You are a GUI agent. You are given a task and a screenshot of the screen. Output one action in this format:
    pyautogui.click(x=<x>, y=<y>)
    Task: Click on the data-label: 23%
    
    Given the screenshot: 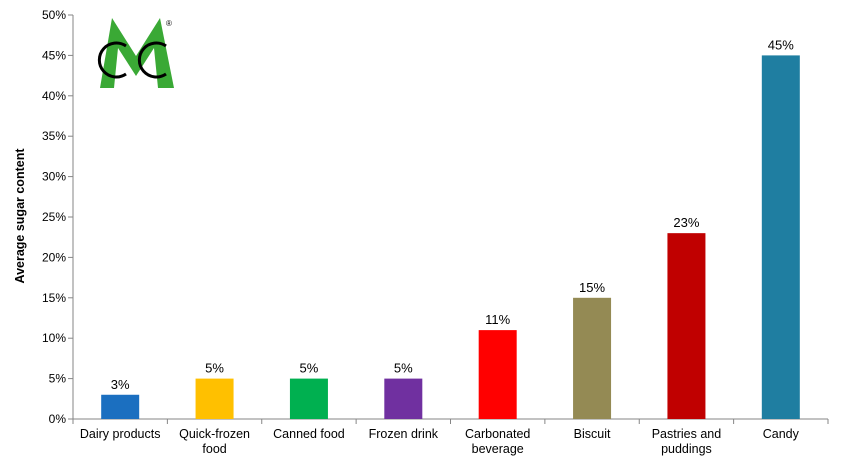 What is the action you would take?
    pyautogui.click(x=686, y=222)
    